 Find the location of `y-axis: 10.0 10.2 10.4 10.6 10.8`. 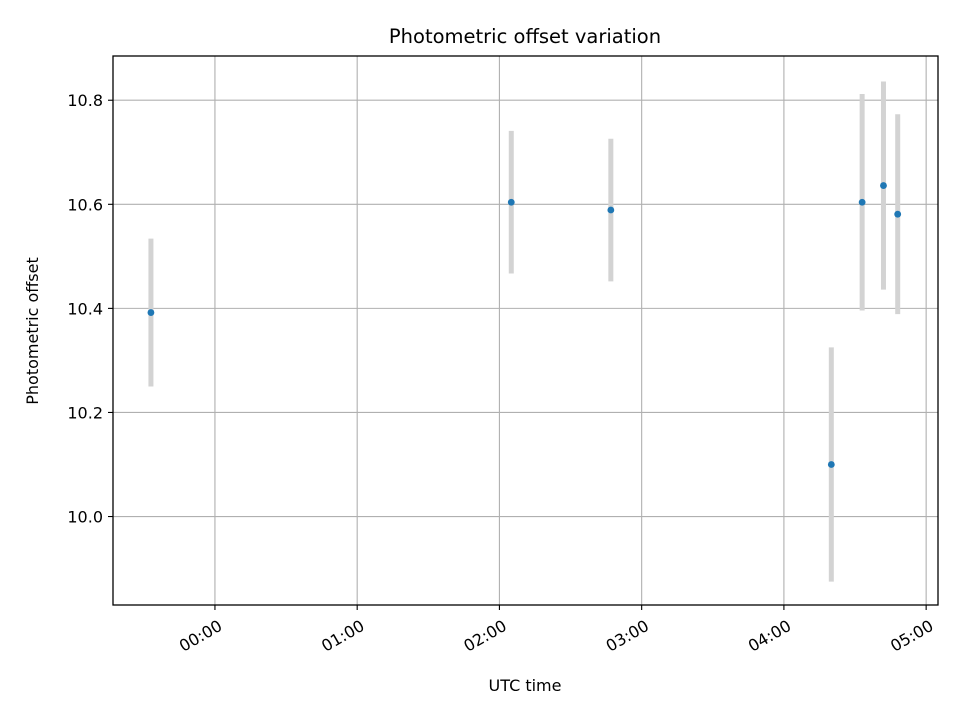

y-axis: 10.0 10.2 10.4 10.6 10.8 is located at coordinates (90, 309).